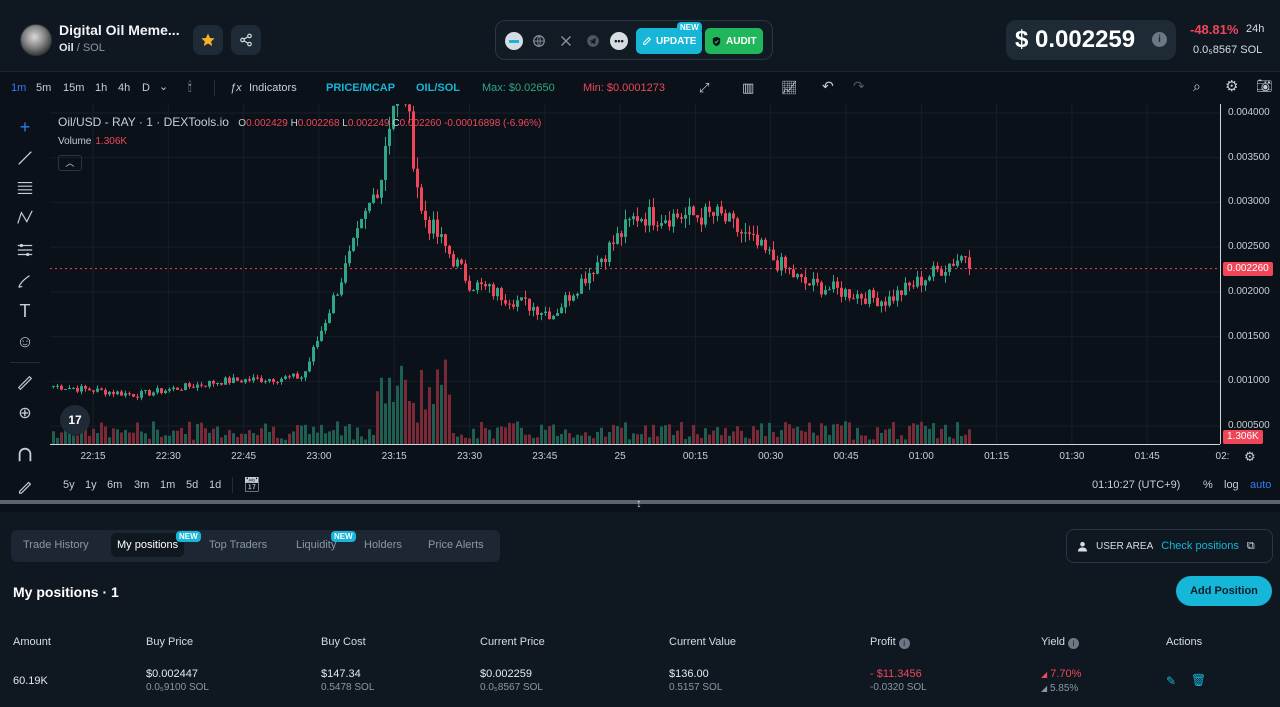 This screenshot has width=1280, height=707. What do you see at coordinates (25, 126) in the screenshot?
I see `crosshair-icon: +` at bounding box center [25, 126].